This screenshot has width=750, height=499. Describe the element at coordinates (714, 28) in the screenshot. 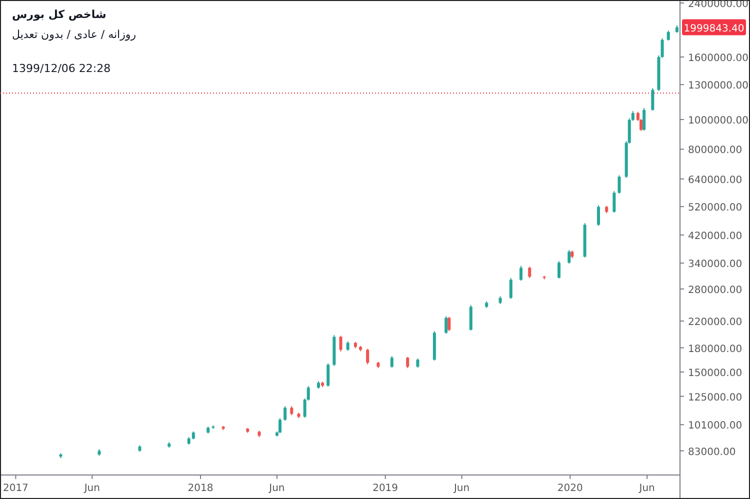

I see `text: 1999843.40` at that location.